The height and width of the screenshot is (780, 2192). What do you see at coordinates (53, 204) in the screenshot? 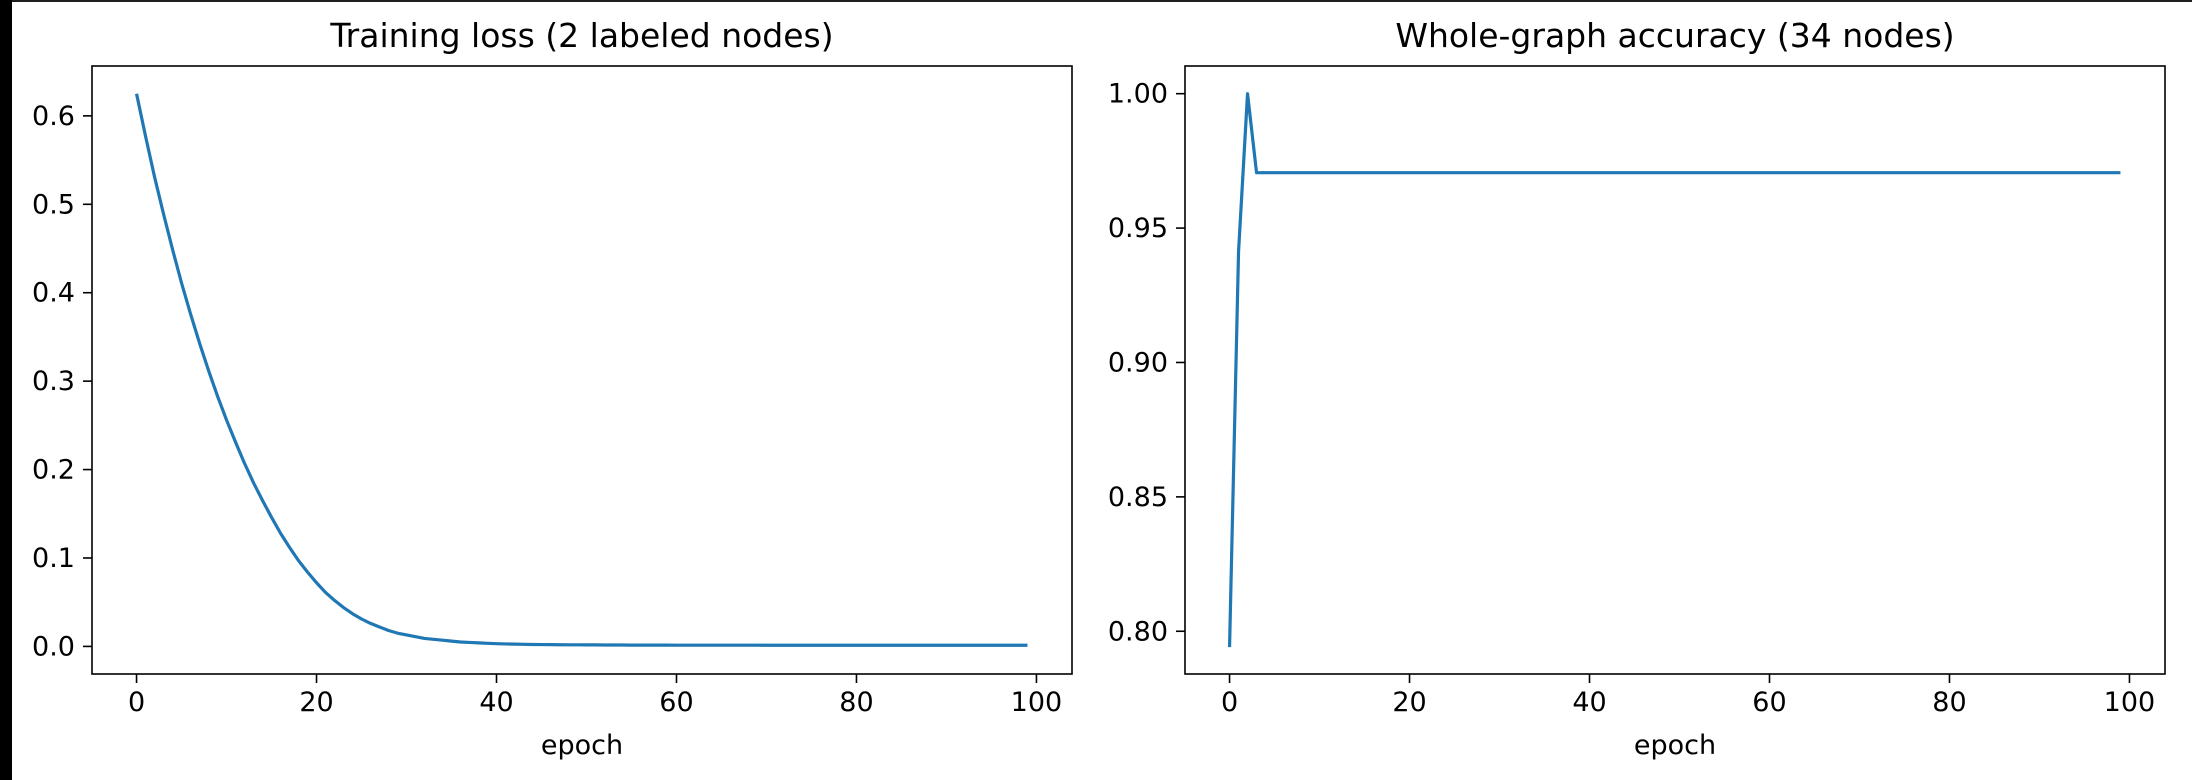
I see `y-tick-label: 0.5` at bounding box center [53, 204].